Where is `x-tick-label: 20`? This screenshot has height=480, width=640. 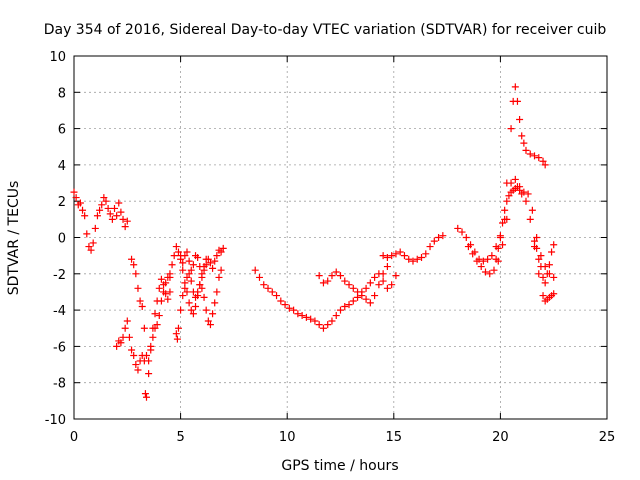 x-tick-label: 20 is located at coordinates (500, 437).